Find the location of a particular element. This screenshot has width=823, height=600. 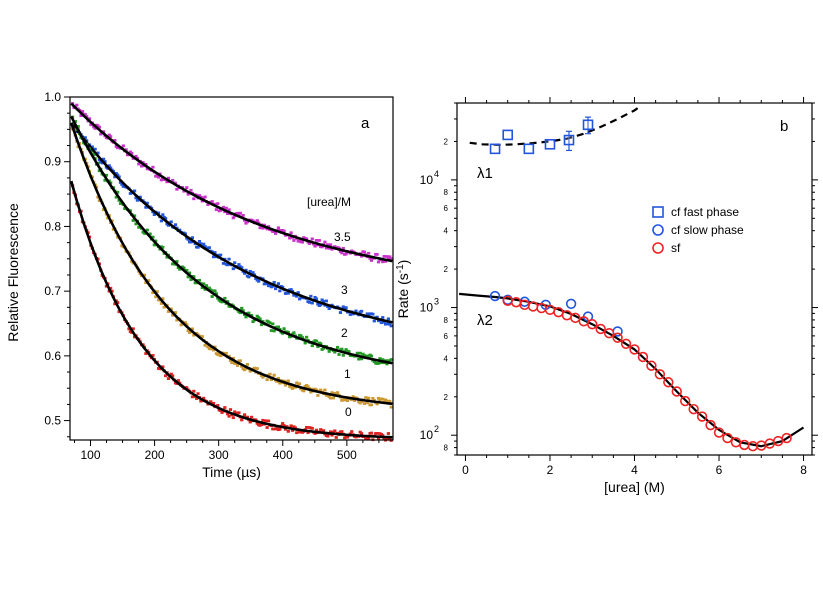

series-cf-fast-phase is located at coordinates (541, 135).